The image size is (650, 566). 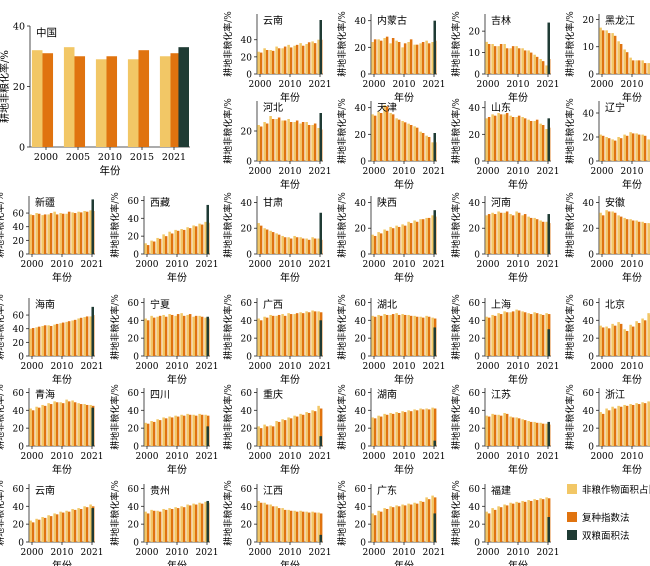 I want to click on panel-29: 0 20 40 60 2000 2010 2021 年份 耕地非粮化率/% 江西, so click(x=276, y=523).